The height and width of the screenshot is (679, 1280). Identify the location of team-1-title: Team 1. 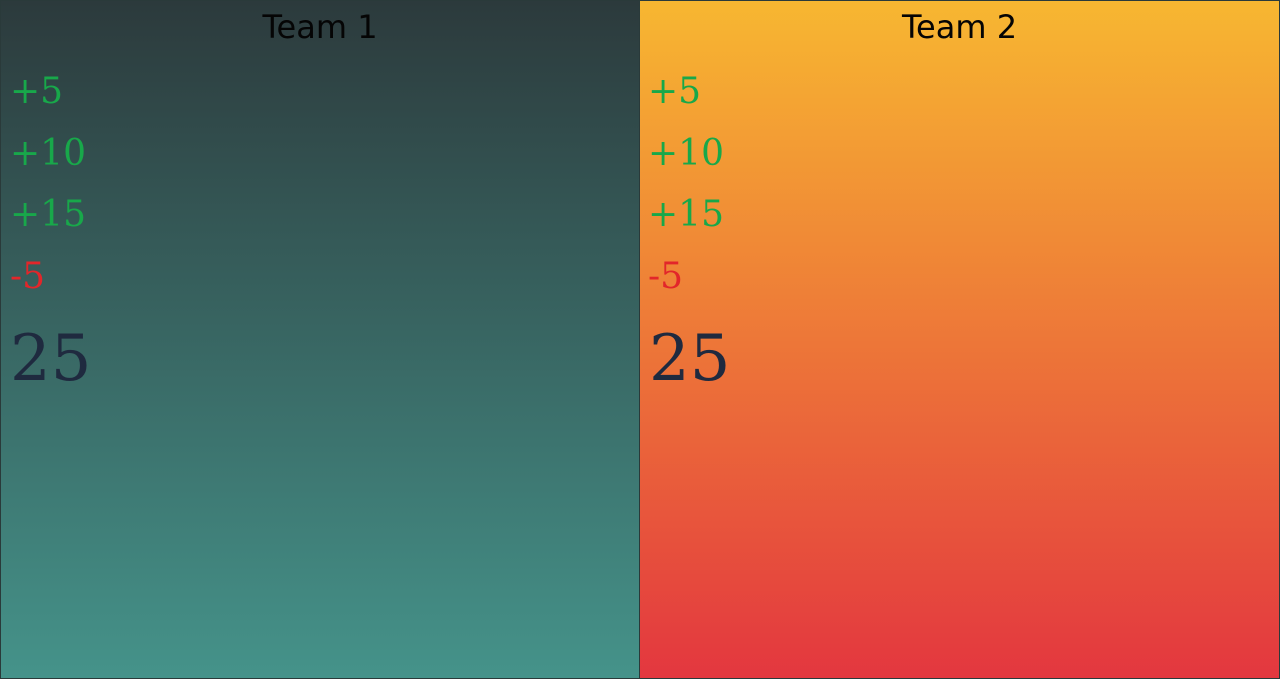
(320, 27).